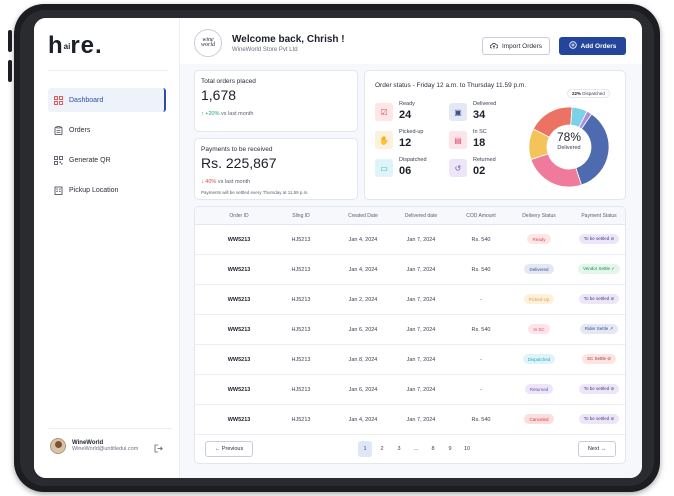 The image size is (674, 496). What do you see at coordinates (202, 182) in the screenshot?
I see `arrow-down-icon: ↓` at bounding box center [202, 182].